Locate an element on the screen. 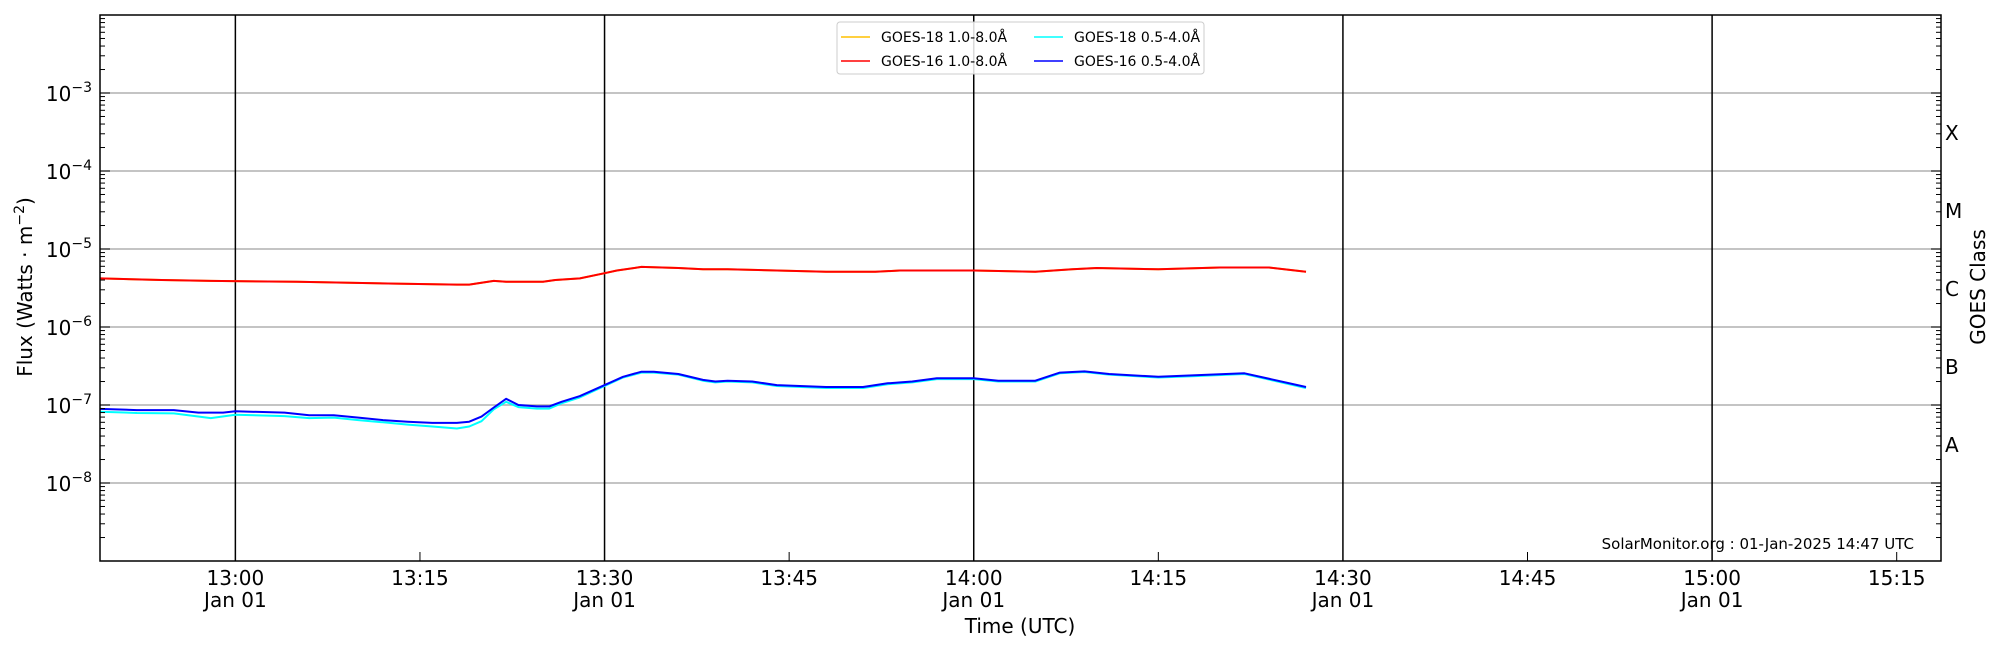 The image size is (2000, 654). x-tick-label: 15:00 is located at coordinates (1712, 578).